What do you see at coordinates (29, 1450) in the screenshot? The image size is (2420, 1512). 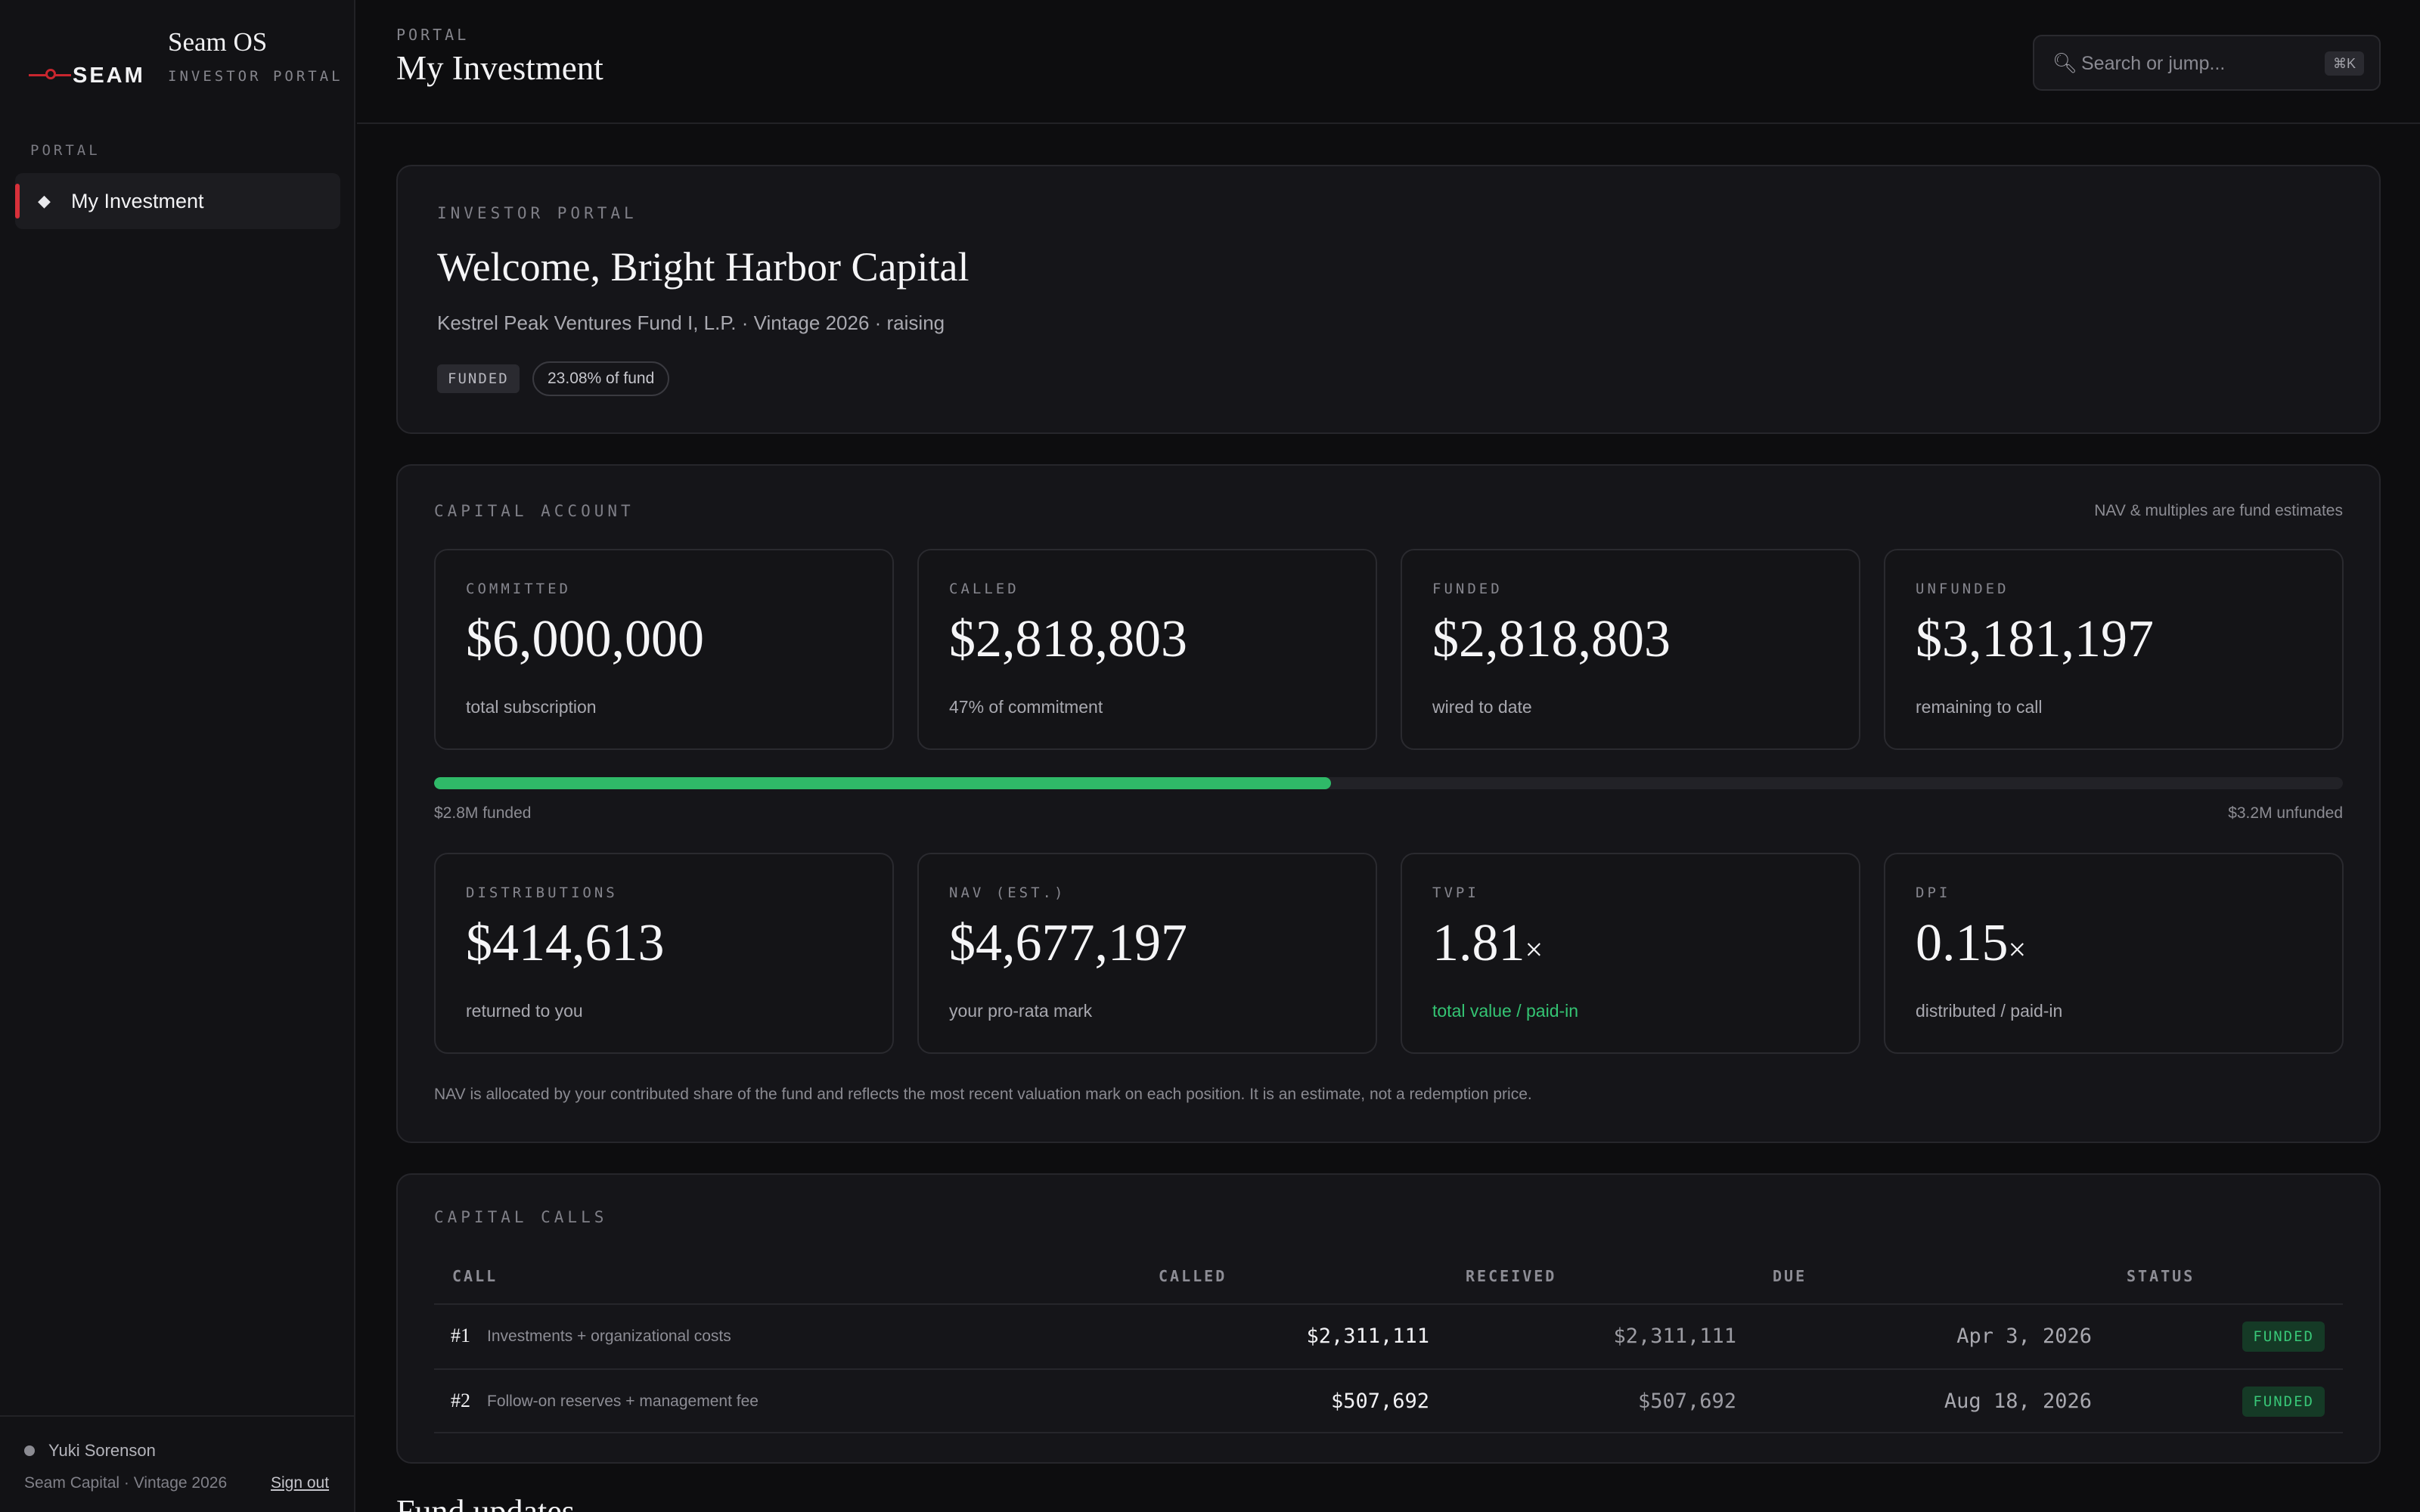 I see `user-status-dot` at bounding box center [29, 1450].